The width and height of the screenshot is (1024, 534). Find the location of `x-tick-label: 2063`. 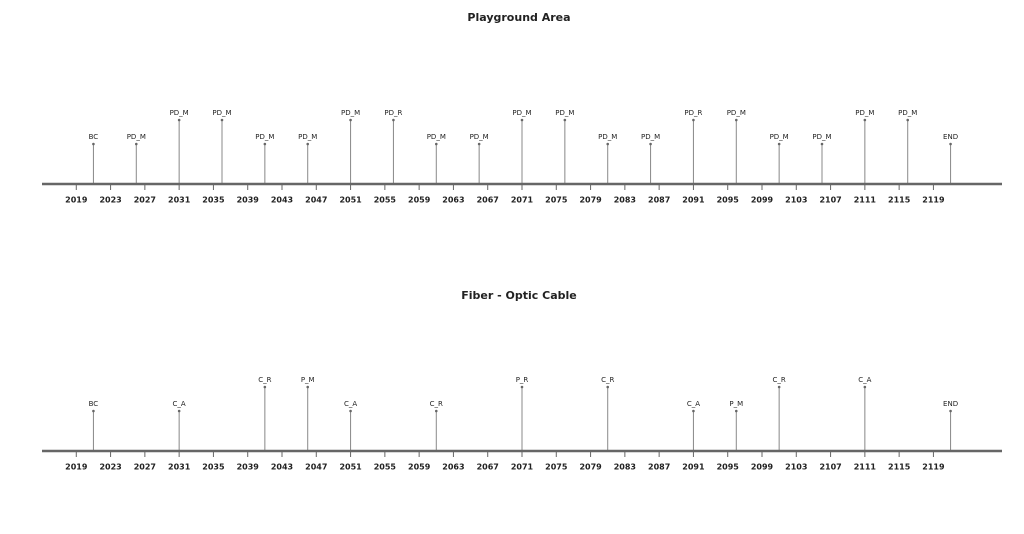

x-tick-label: 2063 is located at coordinates (453, 200).